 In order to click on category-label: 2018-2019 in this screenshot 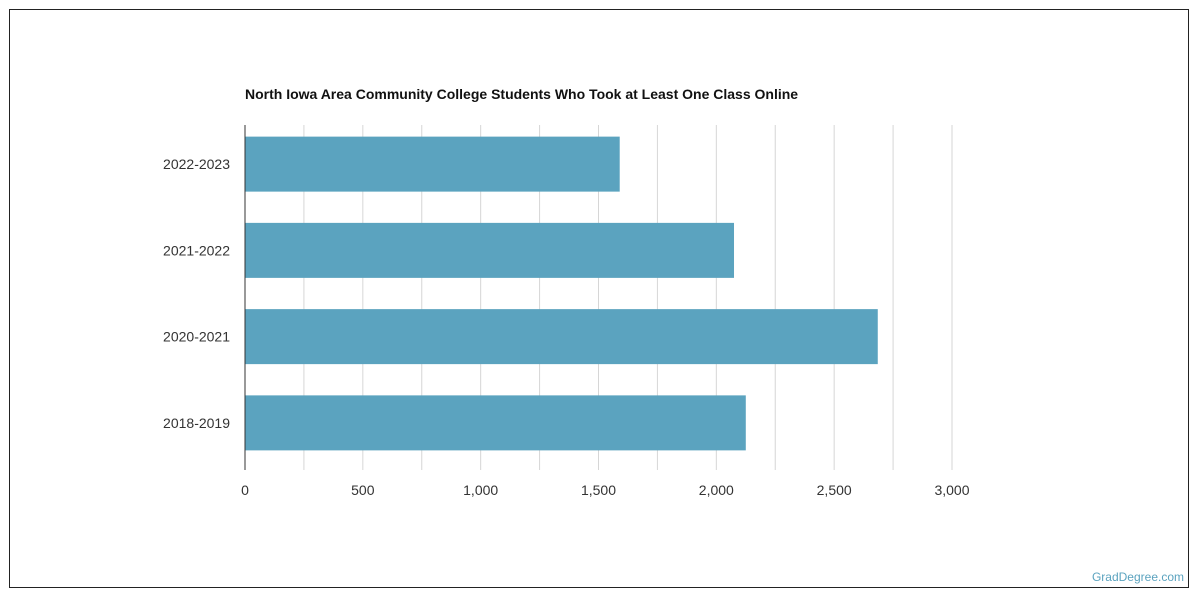, I will do `click(196, 423)`.